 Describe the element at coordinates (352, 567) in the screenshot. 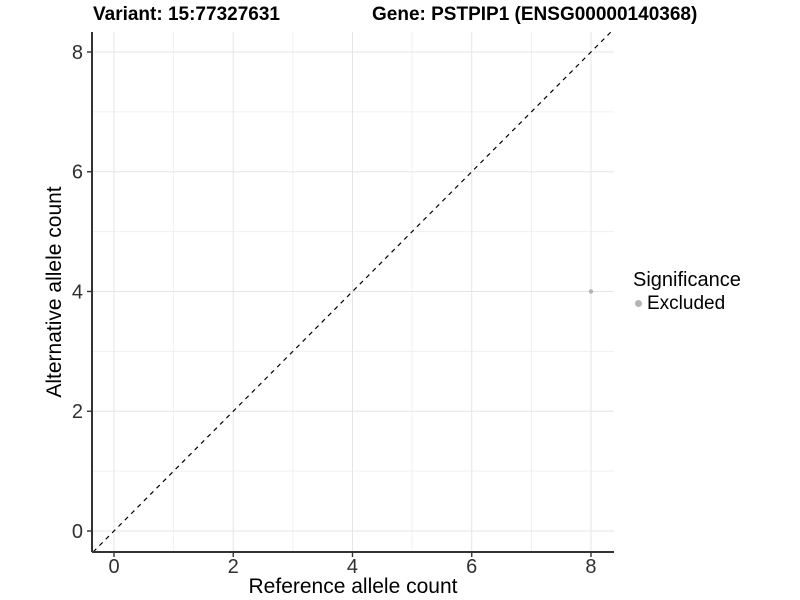

I see `x-tick-label: 4` at that location.